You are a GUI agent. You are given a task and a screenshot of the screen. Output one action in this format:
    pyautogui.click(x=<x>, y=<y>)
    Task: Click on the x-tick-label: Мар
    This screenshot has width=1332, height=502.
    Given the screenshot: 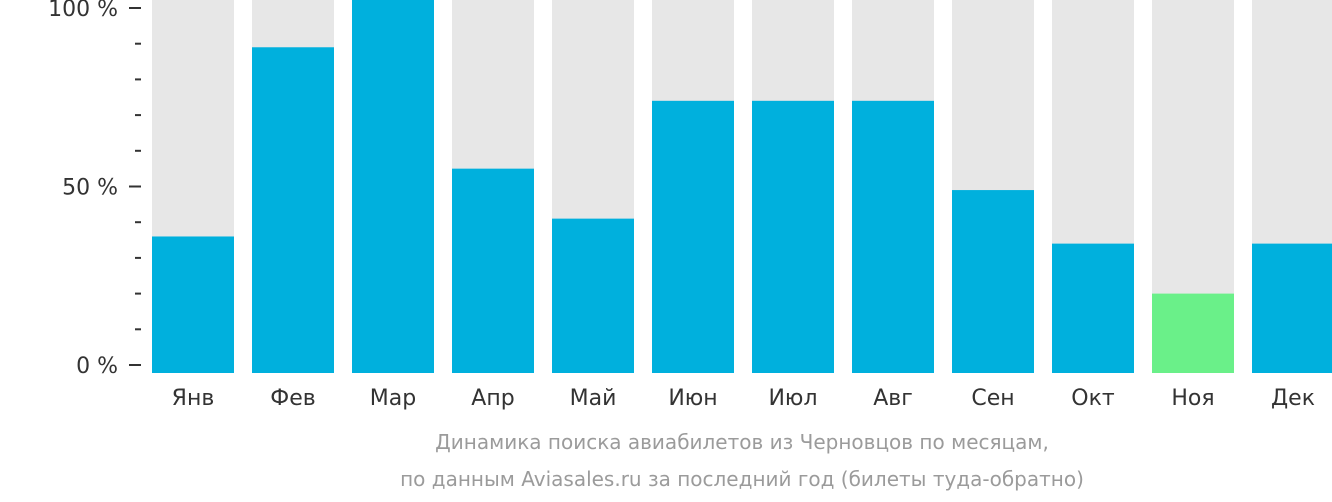 What is the action you would take?
    pyautogui.click(x=393, y=398)
    